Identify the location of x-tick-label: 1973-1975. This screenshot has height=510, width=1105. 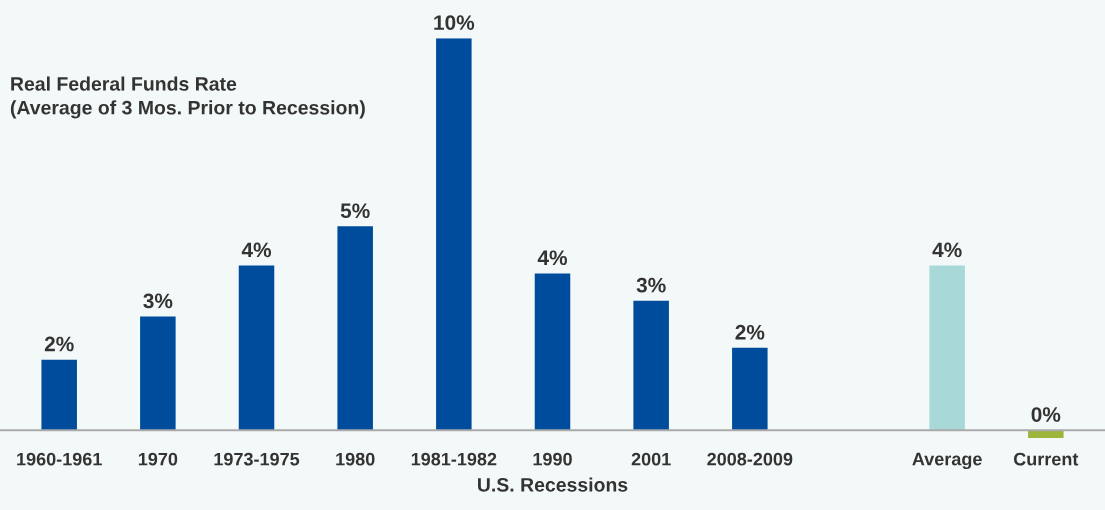
(257, 459).